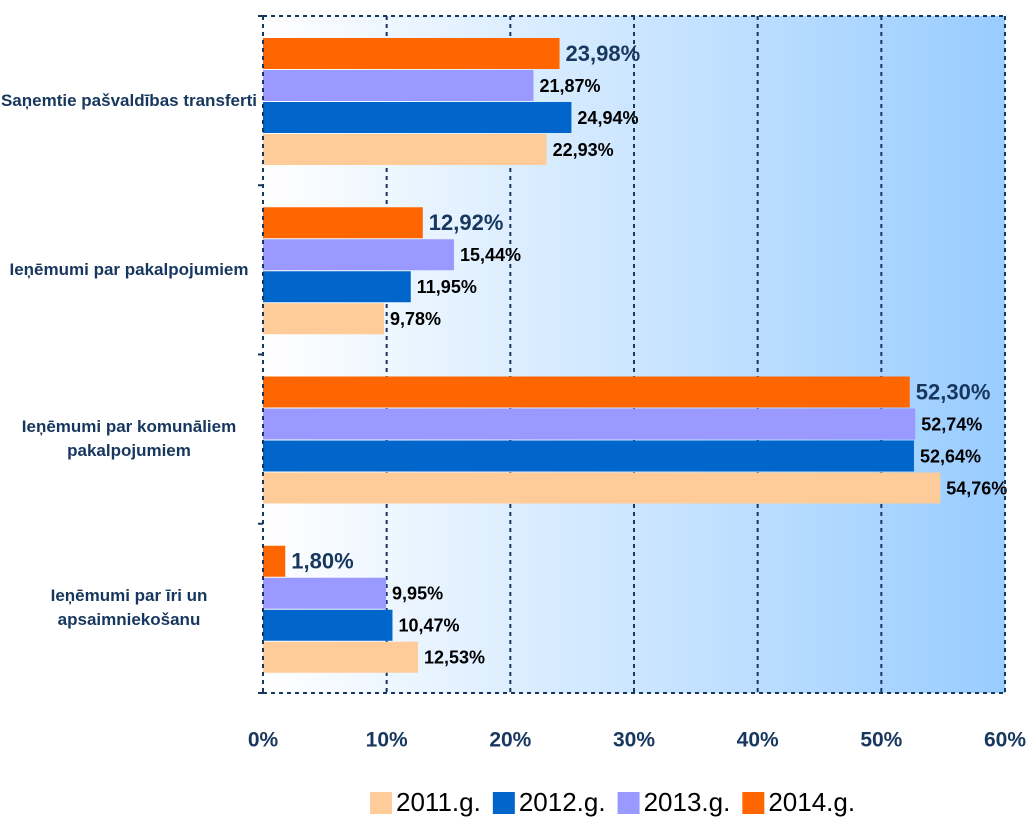 The image size is (1036, 832). Describe the element at coordinates (583, 150) in the screenshot. I see `value-label: 22,93%` at that location.